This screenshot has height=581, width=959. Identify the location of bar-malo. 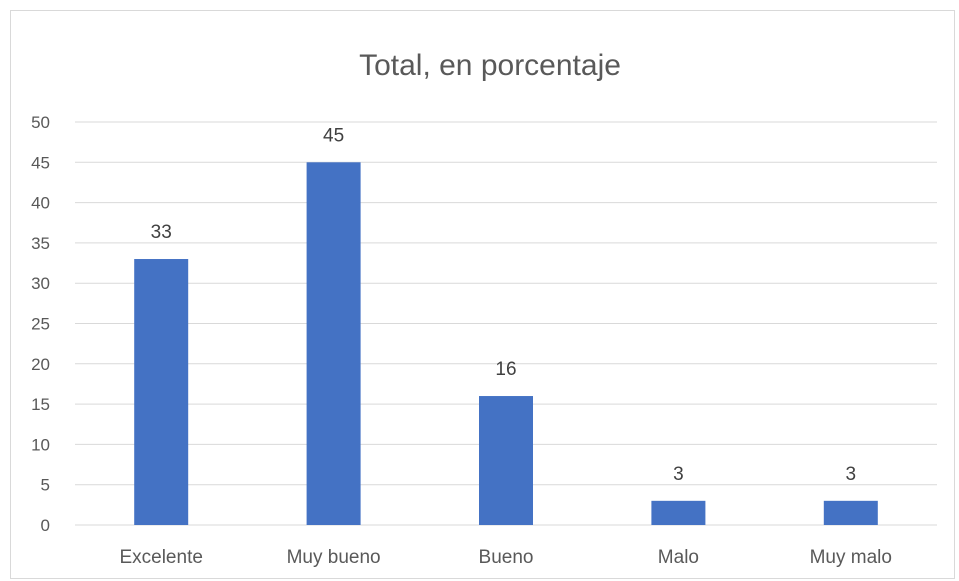
(678, 512).